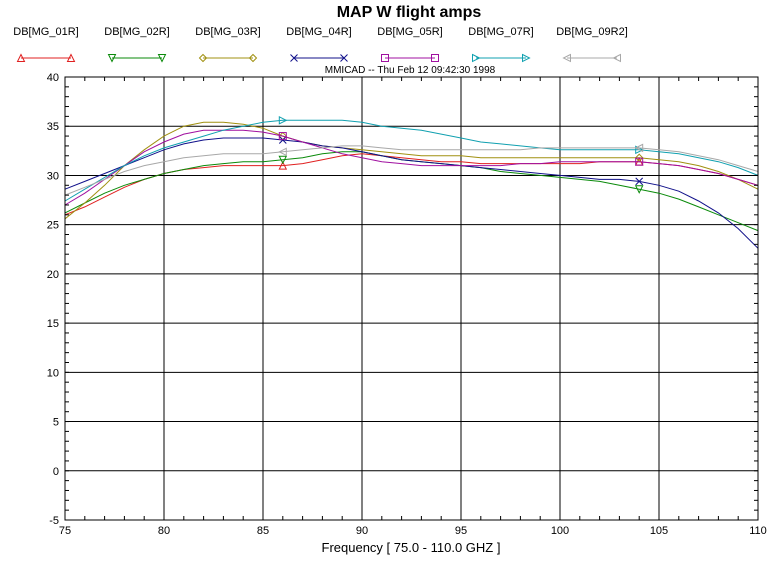 This screenshot has height=561, width=775. What do you see at coordinates (758, 531) in the screenshot?
I see `x-tick-label: 110` at bounding box center [758, 531].